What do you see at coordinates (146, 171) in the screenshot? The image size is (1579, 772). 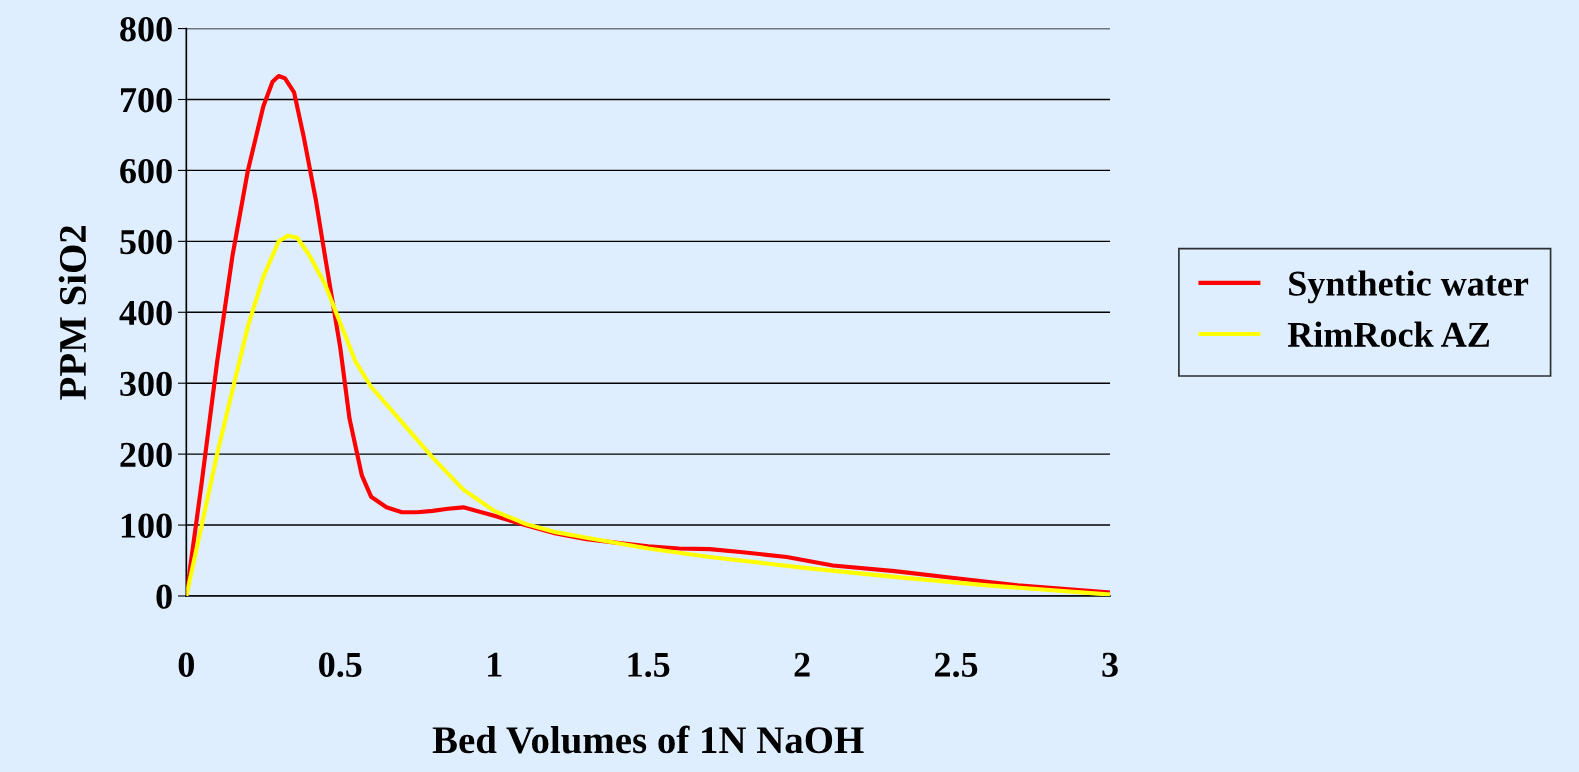 I see `y-tick-label: 600` at bounding box center [146, 171].